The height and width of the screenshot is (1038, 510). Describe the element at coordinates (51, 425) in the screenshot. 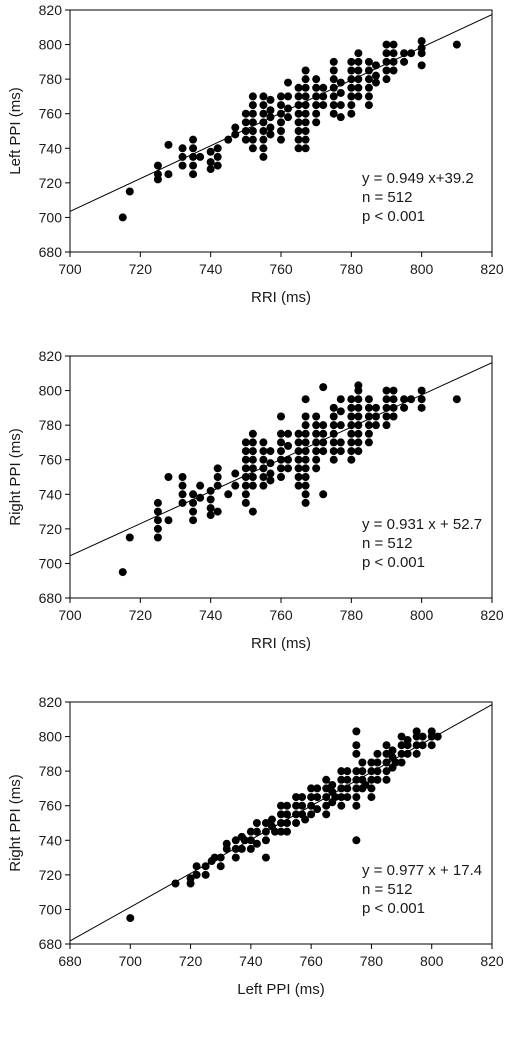

I see `y-tick-label: 780` at that location.